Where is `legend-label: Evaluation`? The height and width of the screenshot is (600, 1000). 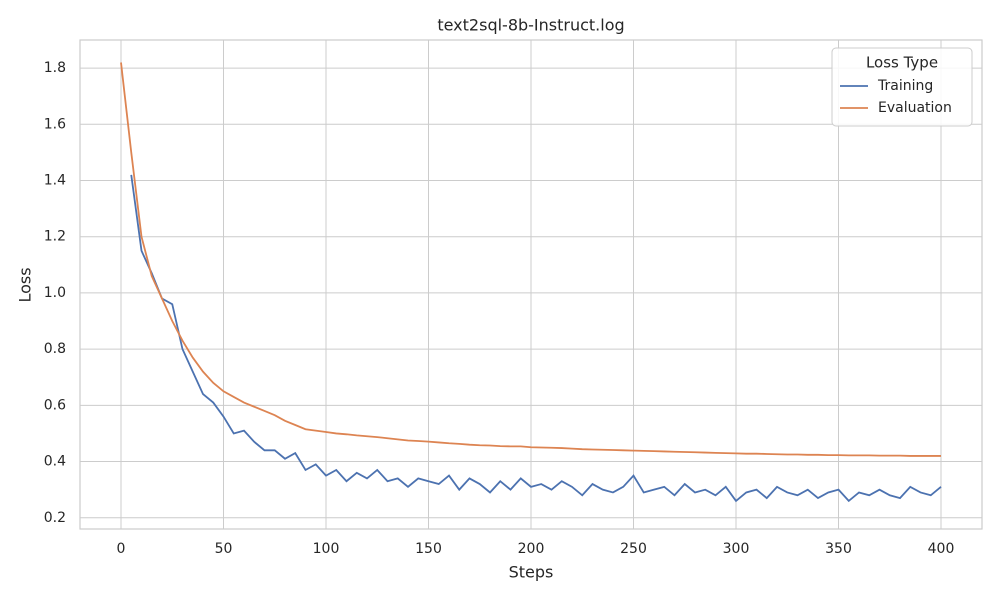 legend-label: Evaluation is located at coordinates (915, 108).